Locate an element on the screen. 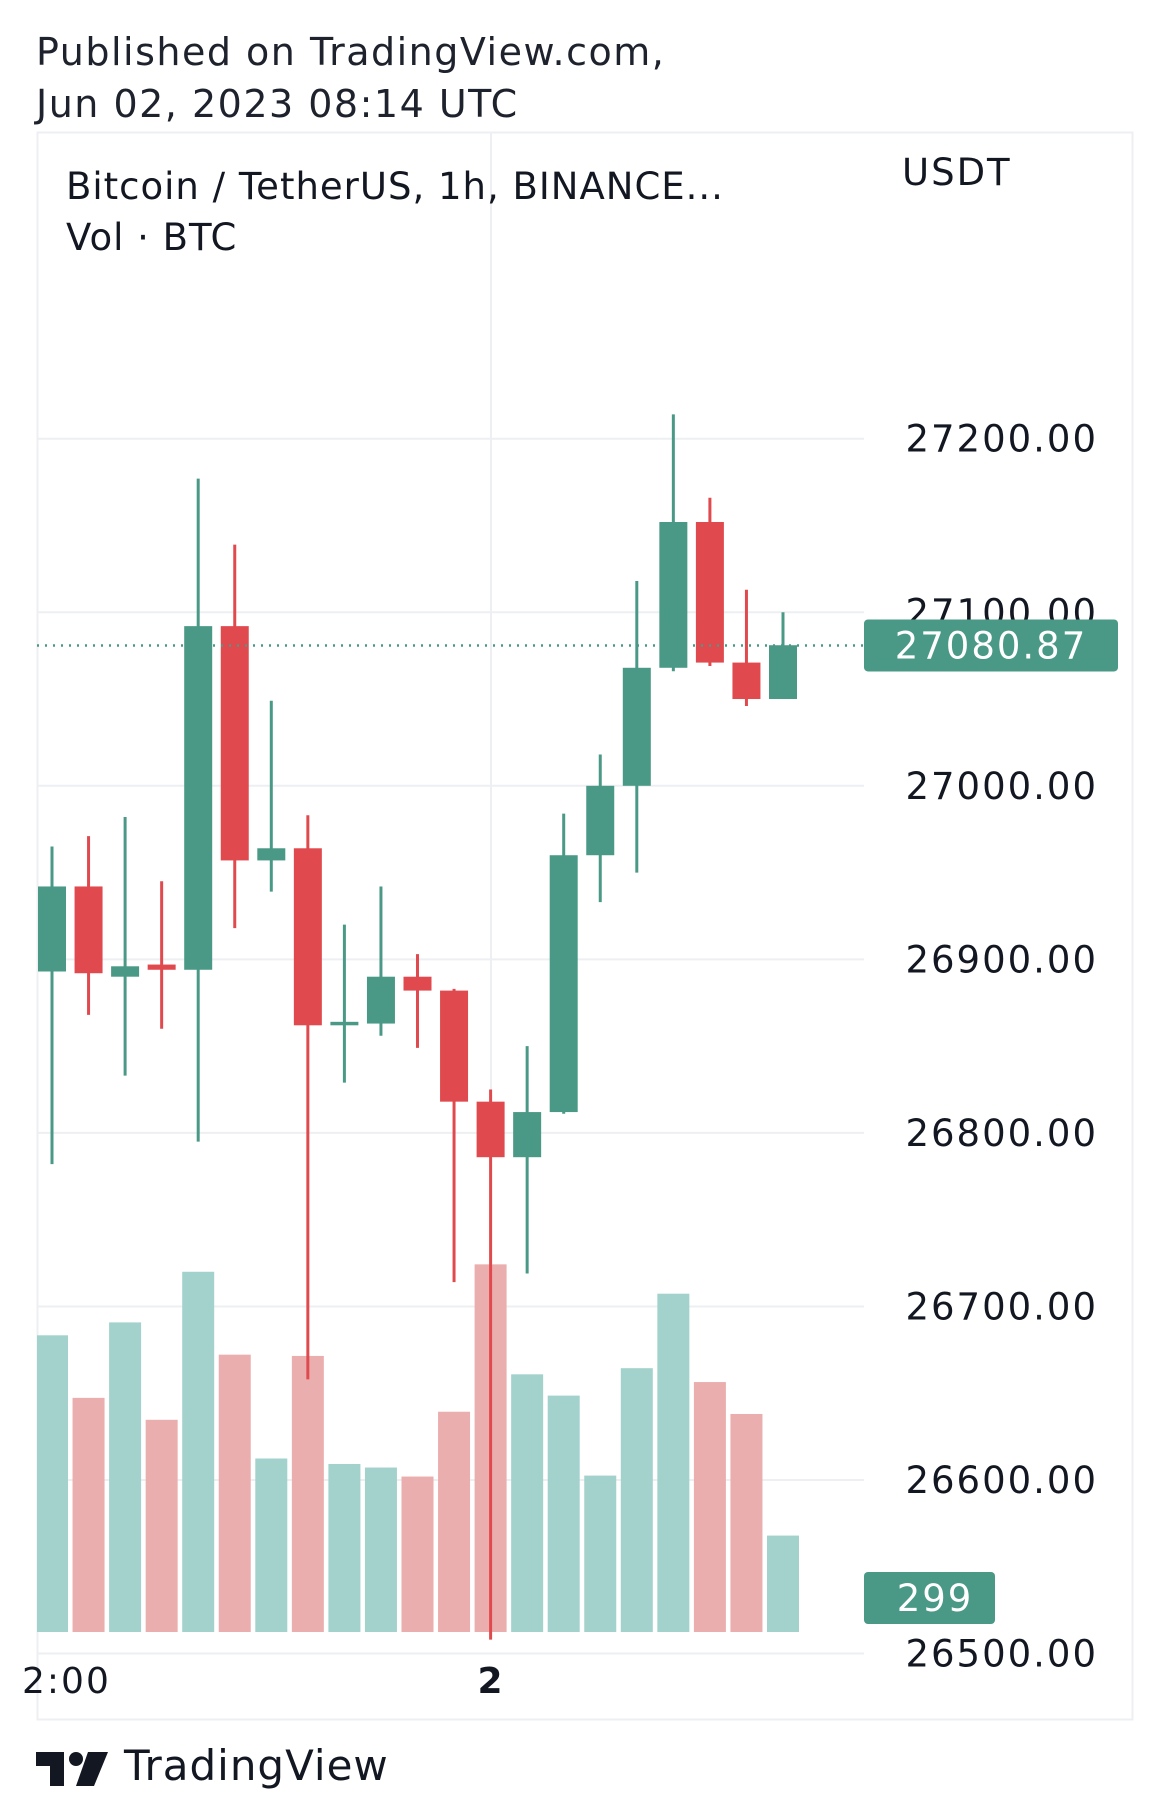 Image resolution: width=1170 pixels, height=1794 pixels. last-volume-badge-bg is located at coordinates (929, 1598).